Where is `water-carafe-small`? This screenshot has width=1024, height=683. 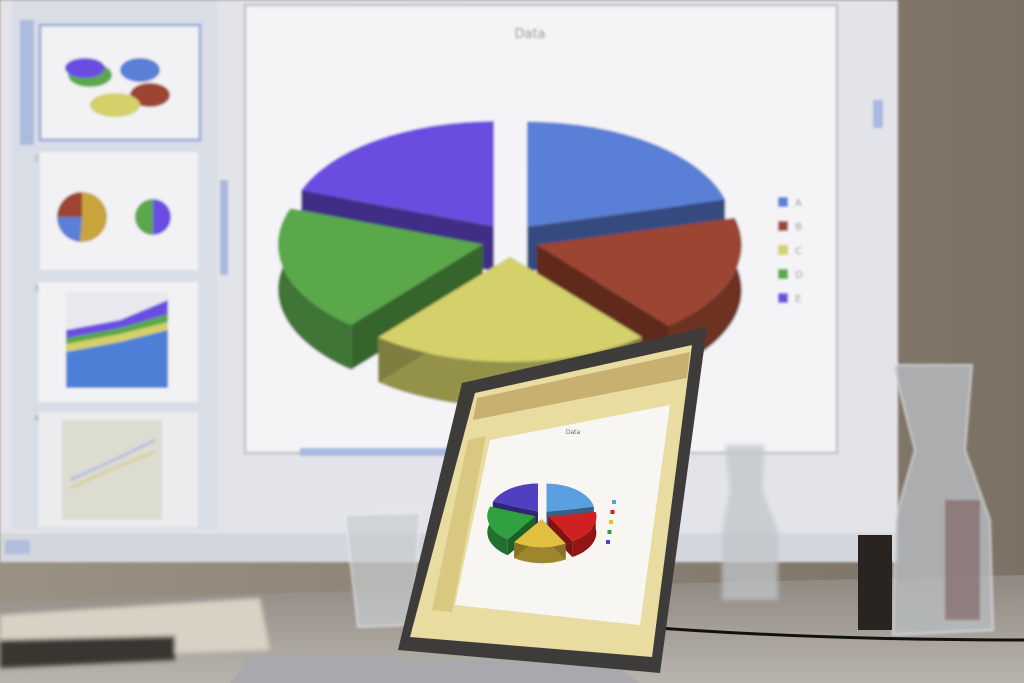 water-carafe-small is located at coordinates (750, 522).